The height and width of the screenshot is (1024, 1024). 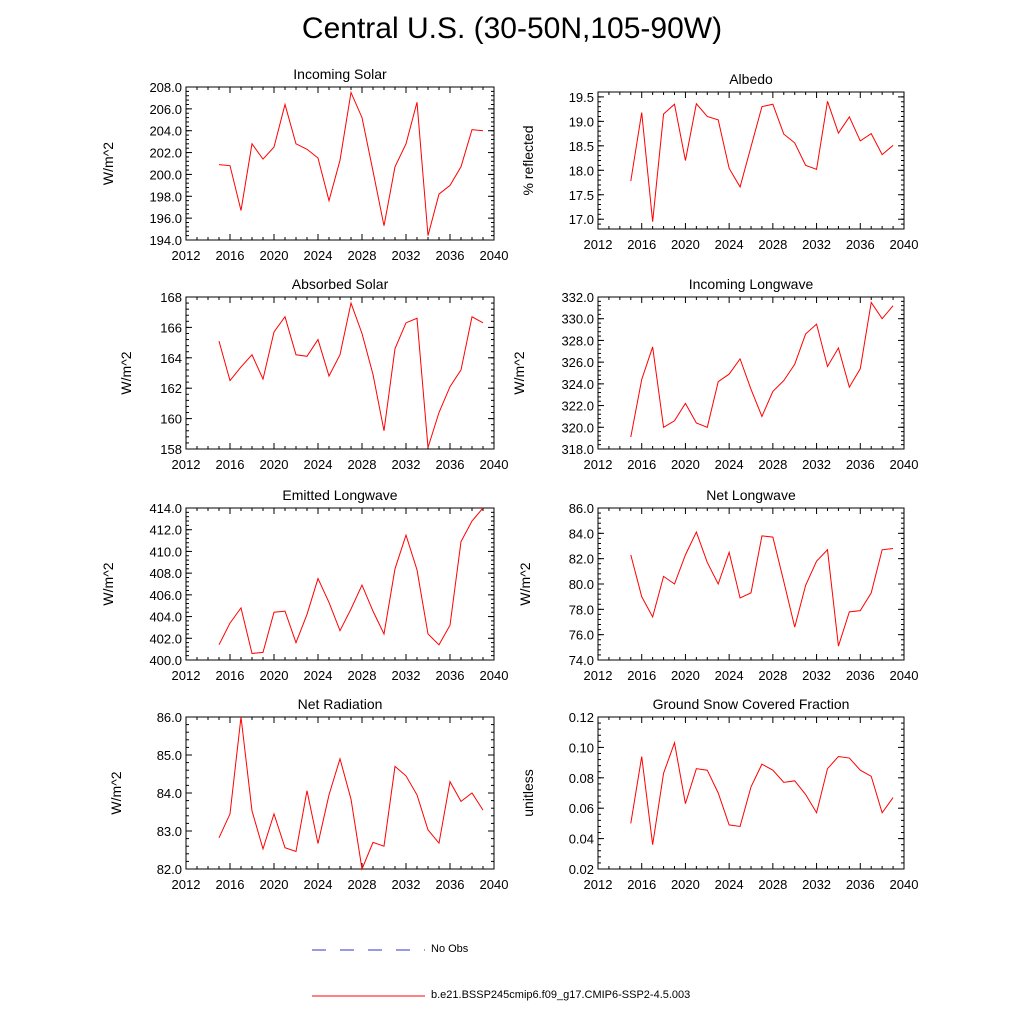 What do you see at coordinates (581, 121) in the screenshot?
I see `y-tick-label: 19.0` at bounding box center [581, 121].